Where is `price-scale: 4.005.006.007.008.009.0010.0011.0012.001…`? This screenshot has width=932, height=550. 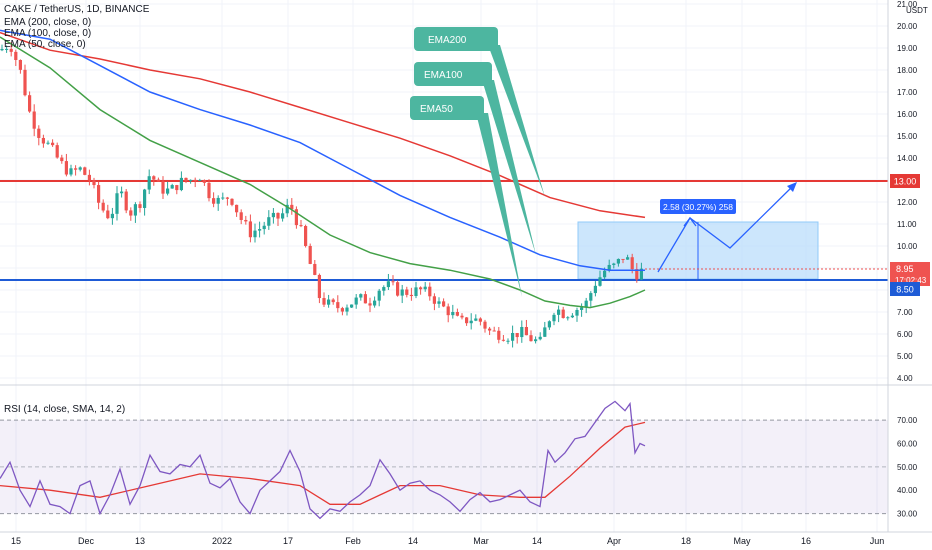 price-scale: 4.005.006.007.008.009.0010.0011.0012.001… is located at coordinates (908, 266).